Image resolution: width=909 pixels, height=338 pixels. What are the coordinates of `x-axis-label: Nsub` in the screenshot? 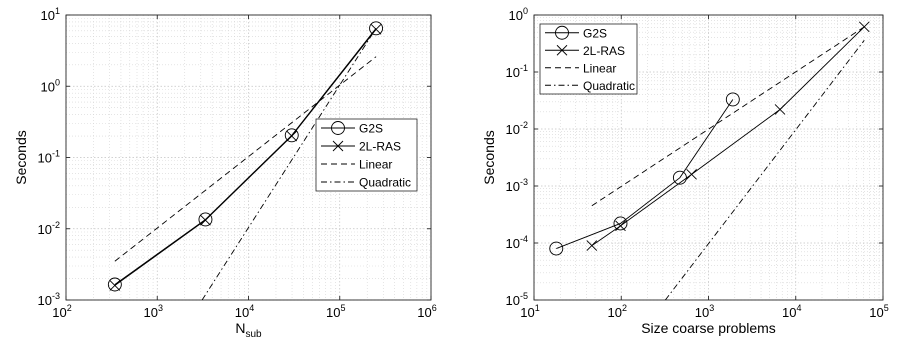 It's located at (248, 329).